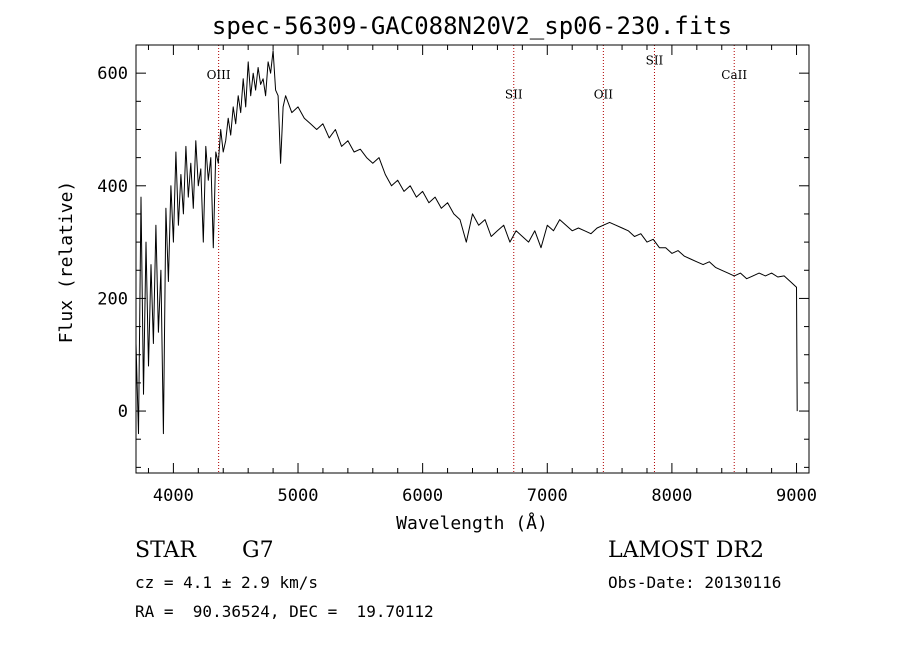 This screenshot has width=900, height=649. I want to click on x-tick-label: 5000, so click(298, 496).